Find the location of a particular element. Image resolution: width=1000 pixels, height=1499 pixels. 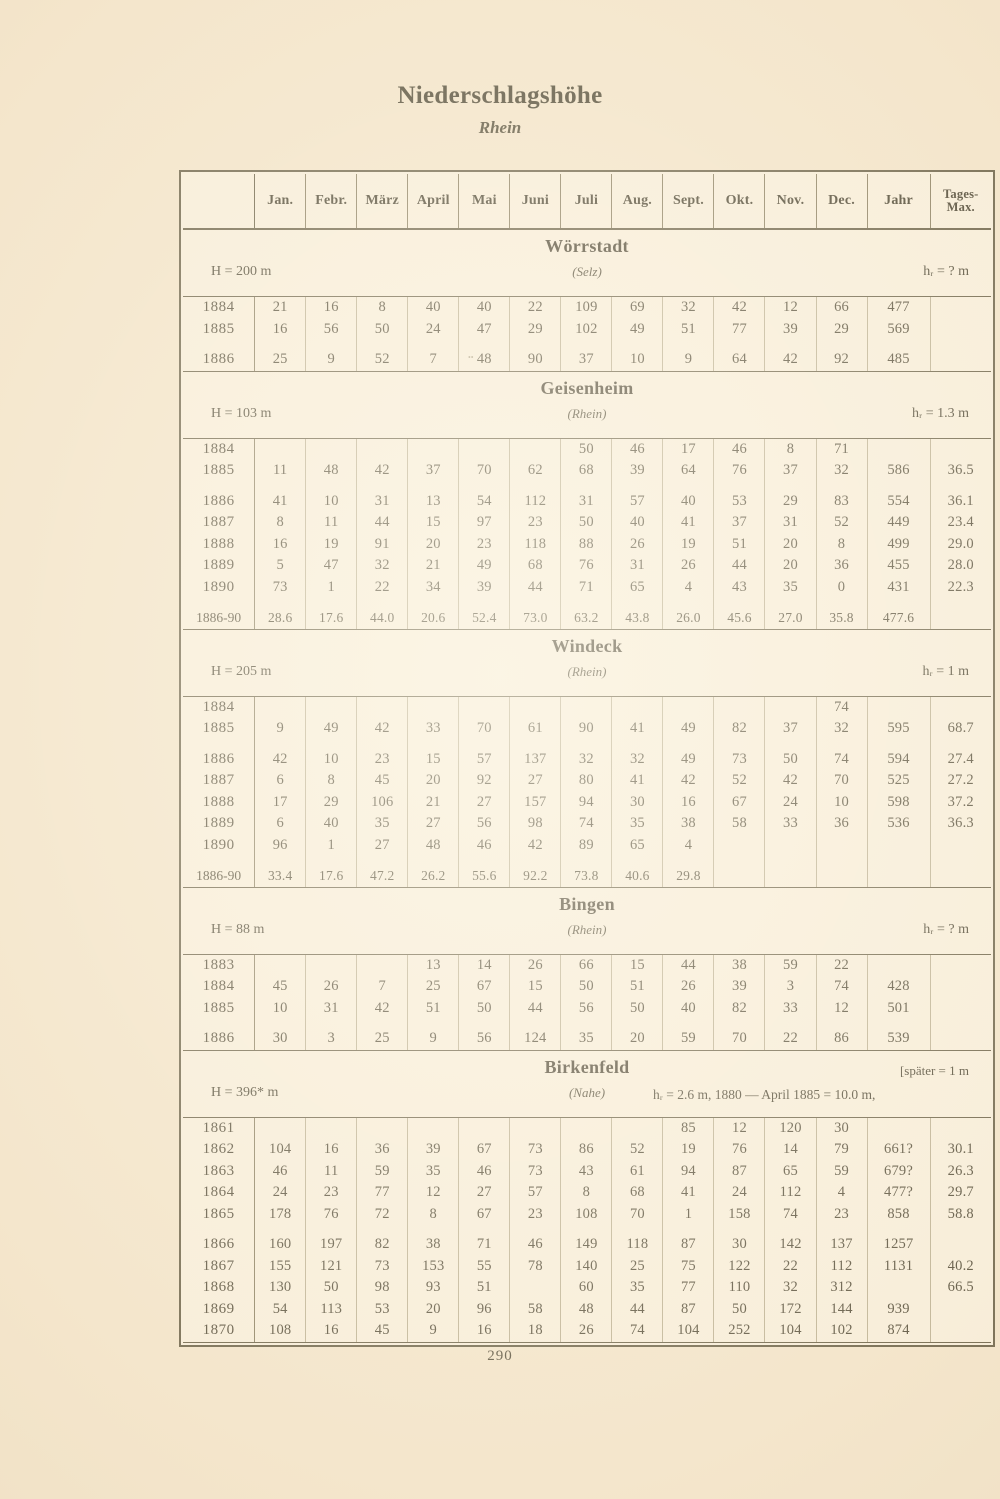

month-value: 15 is located at coordinates (535, 987).